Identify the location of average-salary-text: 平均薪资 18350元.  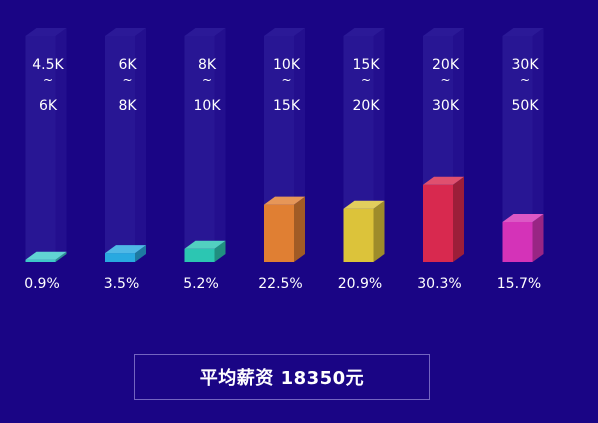
(282, 378).